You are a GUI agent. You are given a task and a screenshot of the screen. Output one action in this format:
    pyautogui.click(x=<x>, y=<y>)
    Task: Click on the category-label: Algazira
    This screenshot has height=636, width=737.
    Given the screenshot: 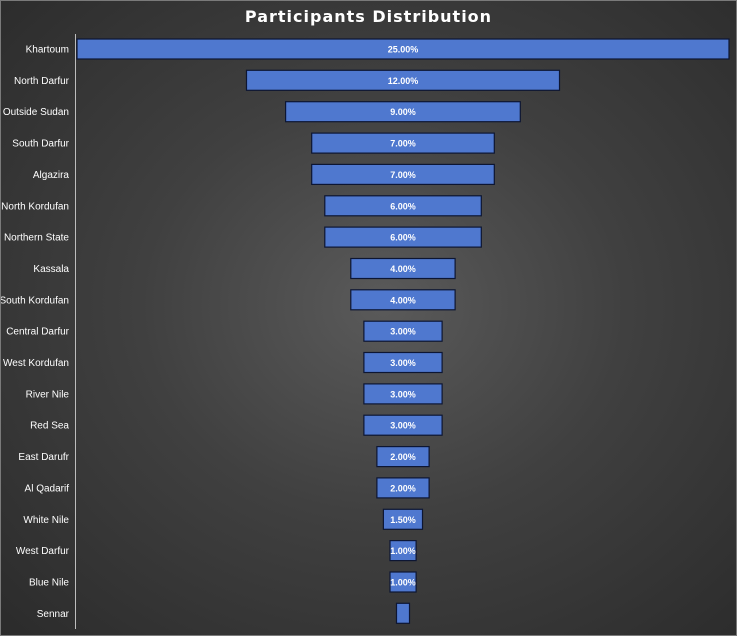 What is the action you would take?
    pyautogui.click(x=51, y=175)
    